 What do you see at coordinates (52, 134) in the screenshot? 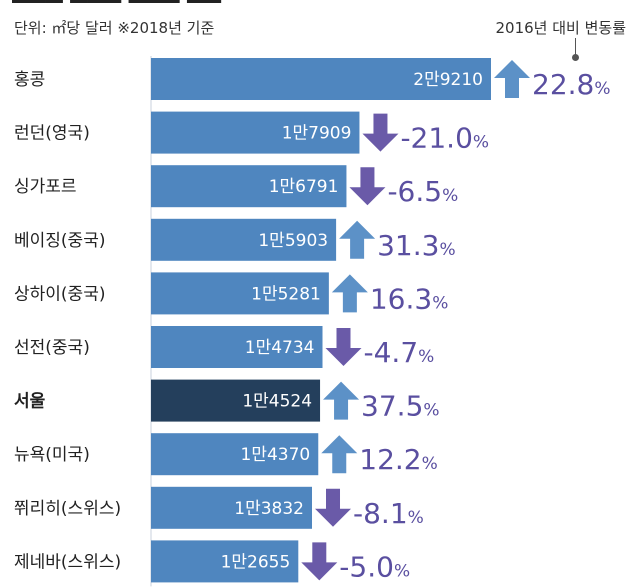
I see `category-label: 런던(영국)` at bounding box center [52, 134].